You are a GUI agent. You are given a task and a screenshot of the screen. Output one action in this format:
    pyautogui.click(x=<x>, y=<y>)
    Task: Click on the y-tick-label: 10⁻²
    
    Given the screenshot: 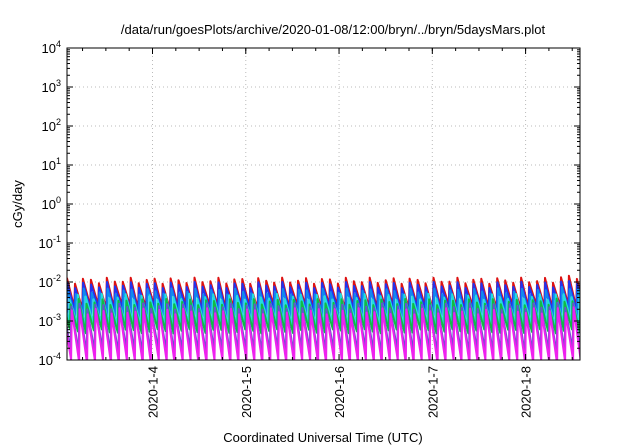 What is the action you would take?
    pyautogui.click(x=50, y=281)
    